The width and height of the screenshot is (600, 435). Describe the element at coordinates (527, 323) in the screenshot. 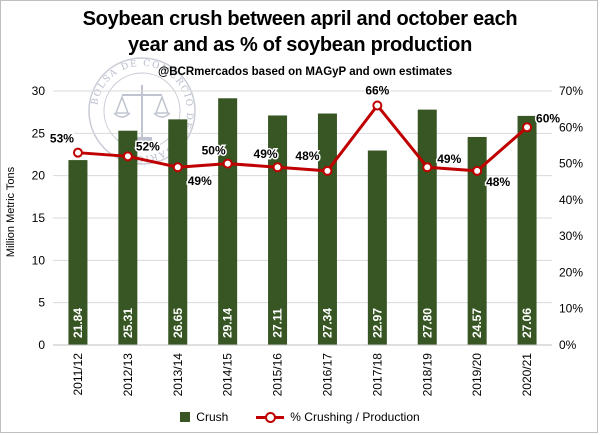

I see `bar-data-label: 27.06` at that location.